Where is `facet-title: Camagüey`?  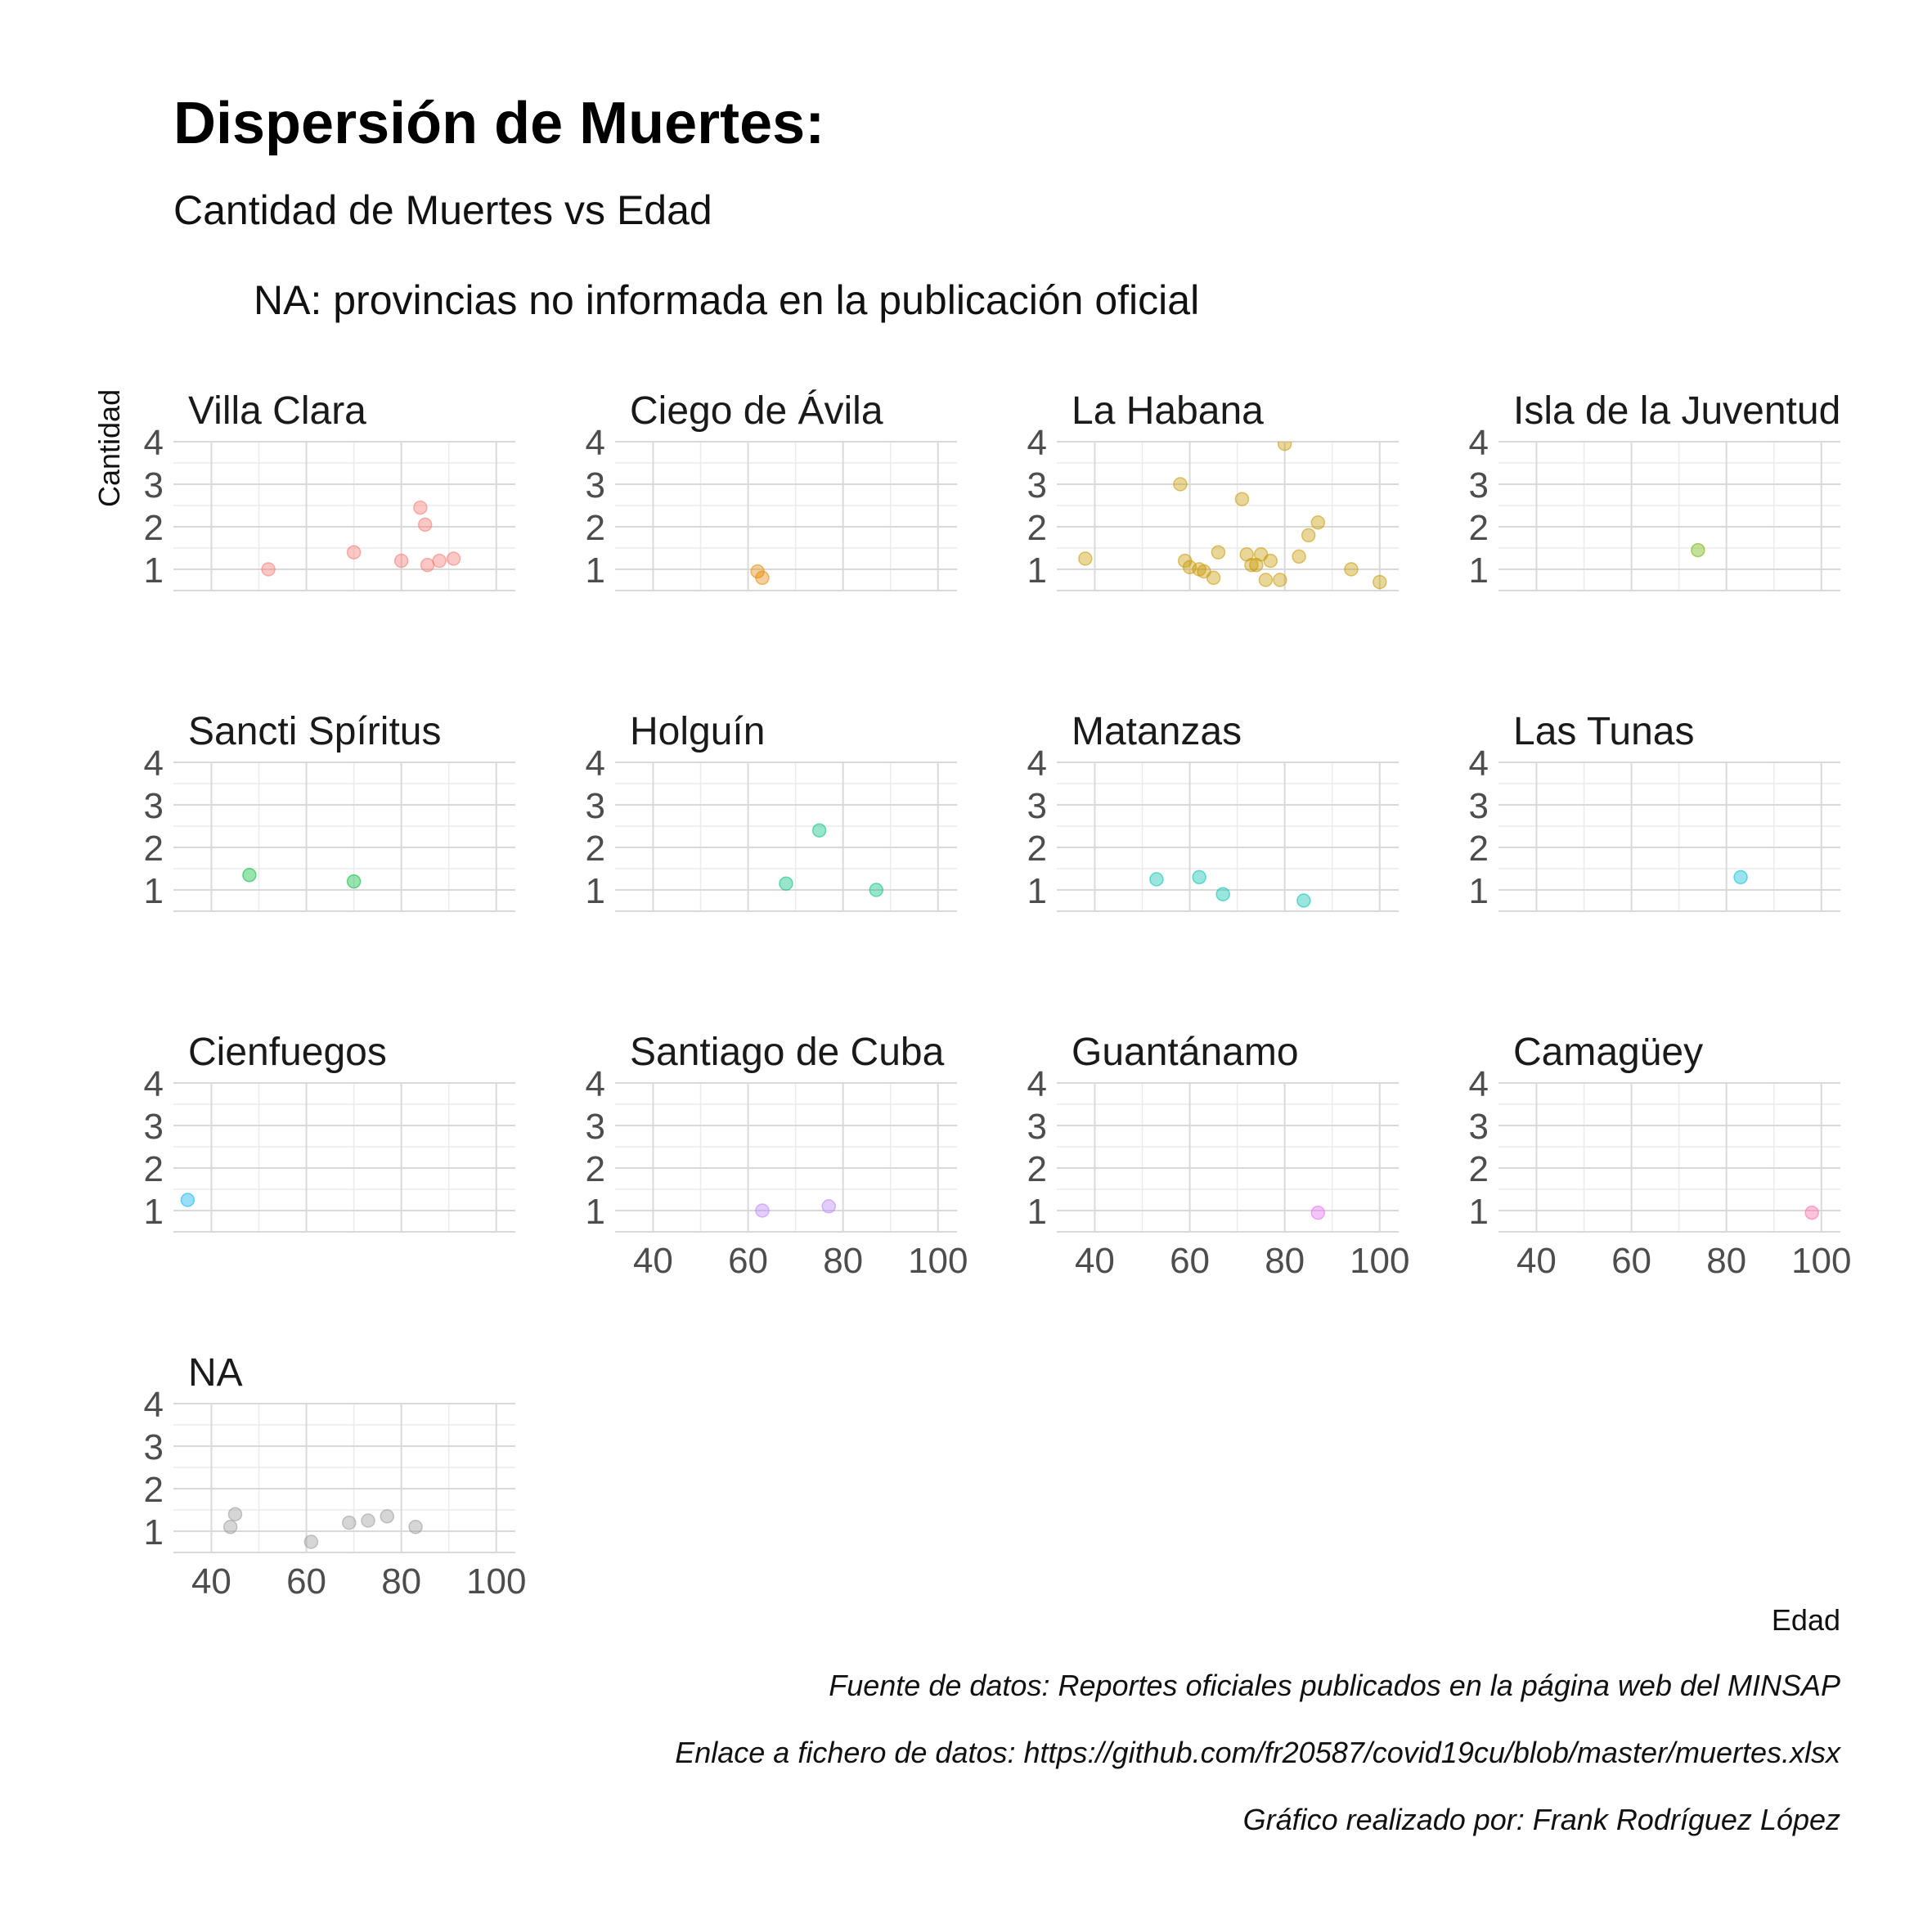
facet-title: Camagüey is located at coordinates (1608, 1053).